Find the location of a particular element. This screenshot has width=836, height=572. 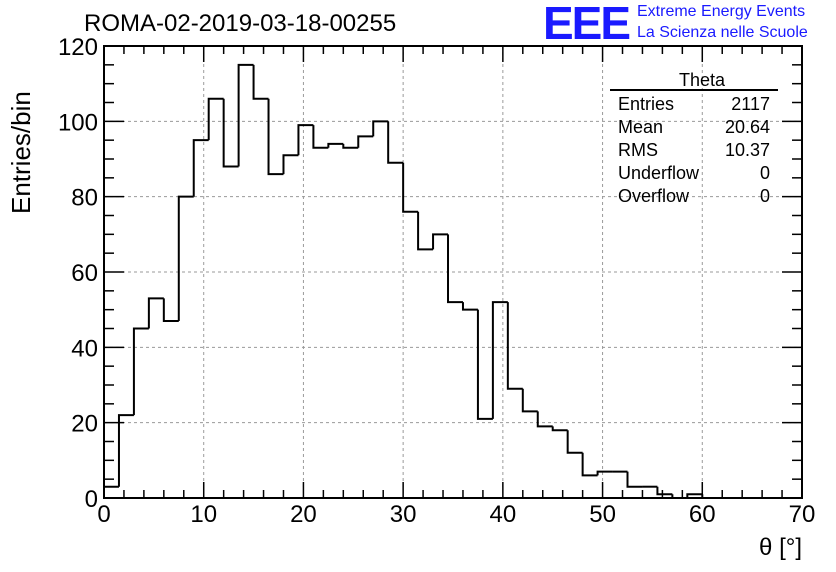

stats-label: RMS is located at coordinates (638, 150).